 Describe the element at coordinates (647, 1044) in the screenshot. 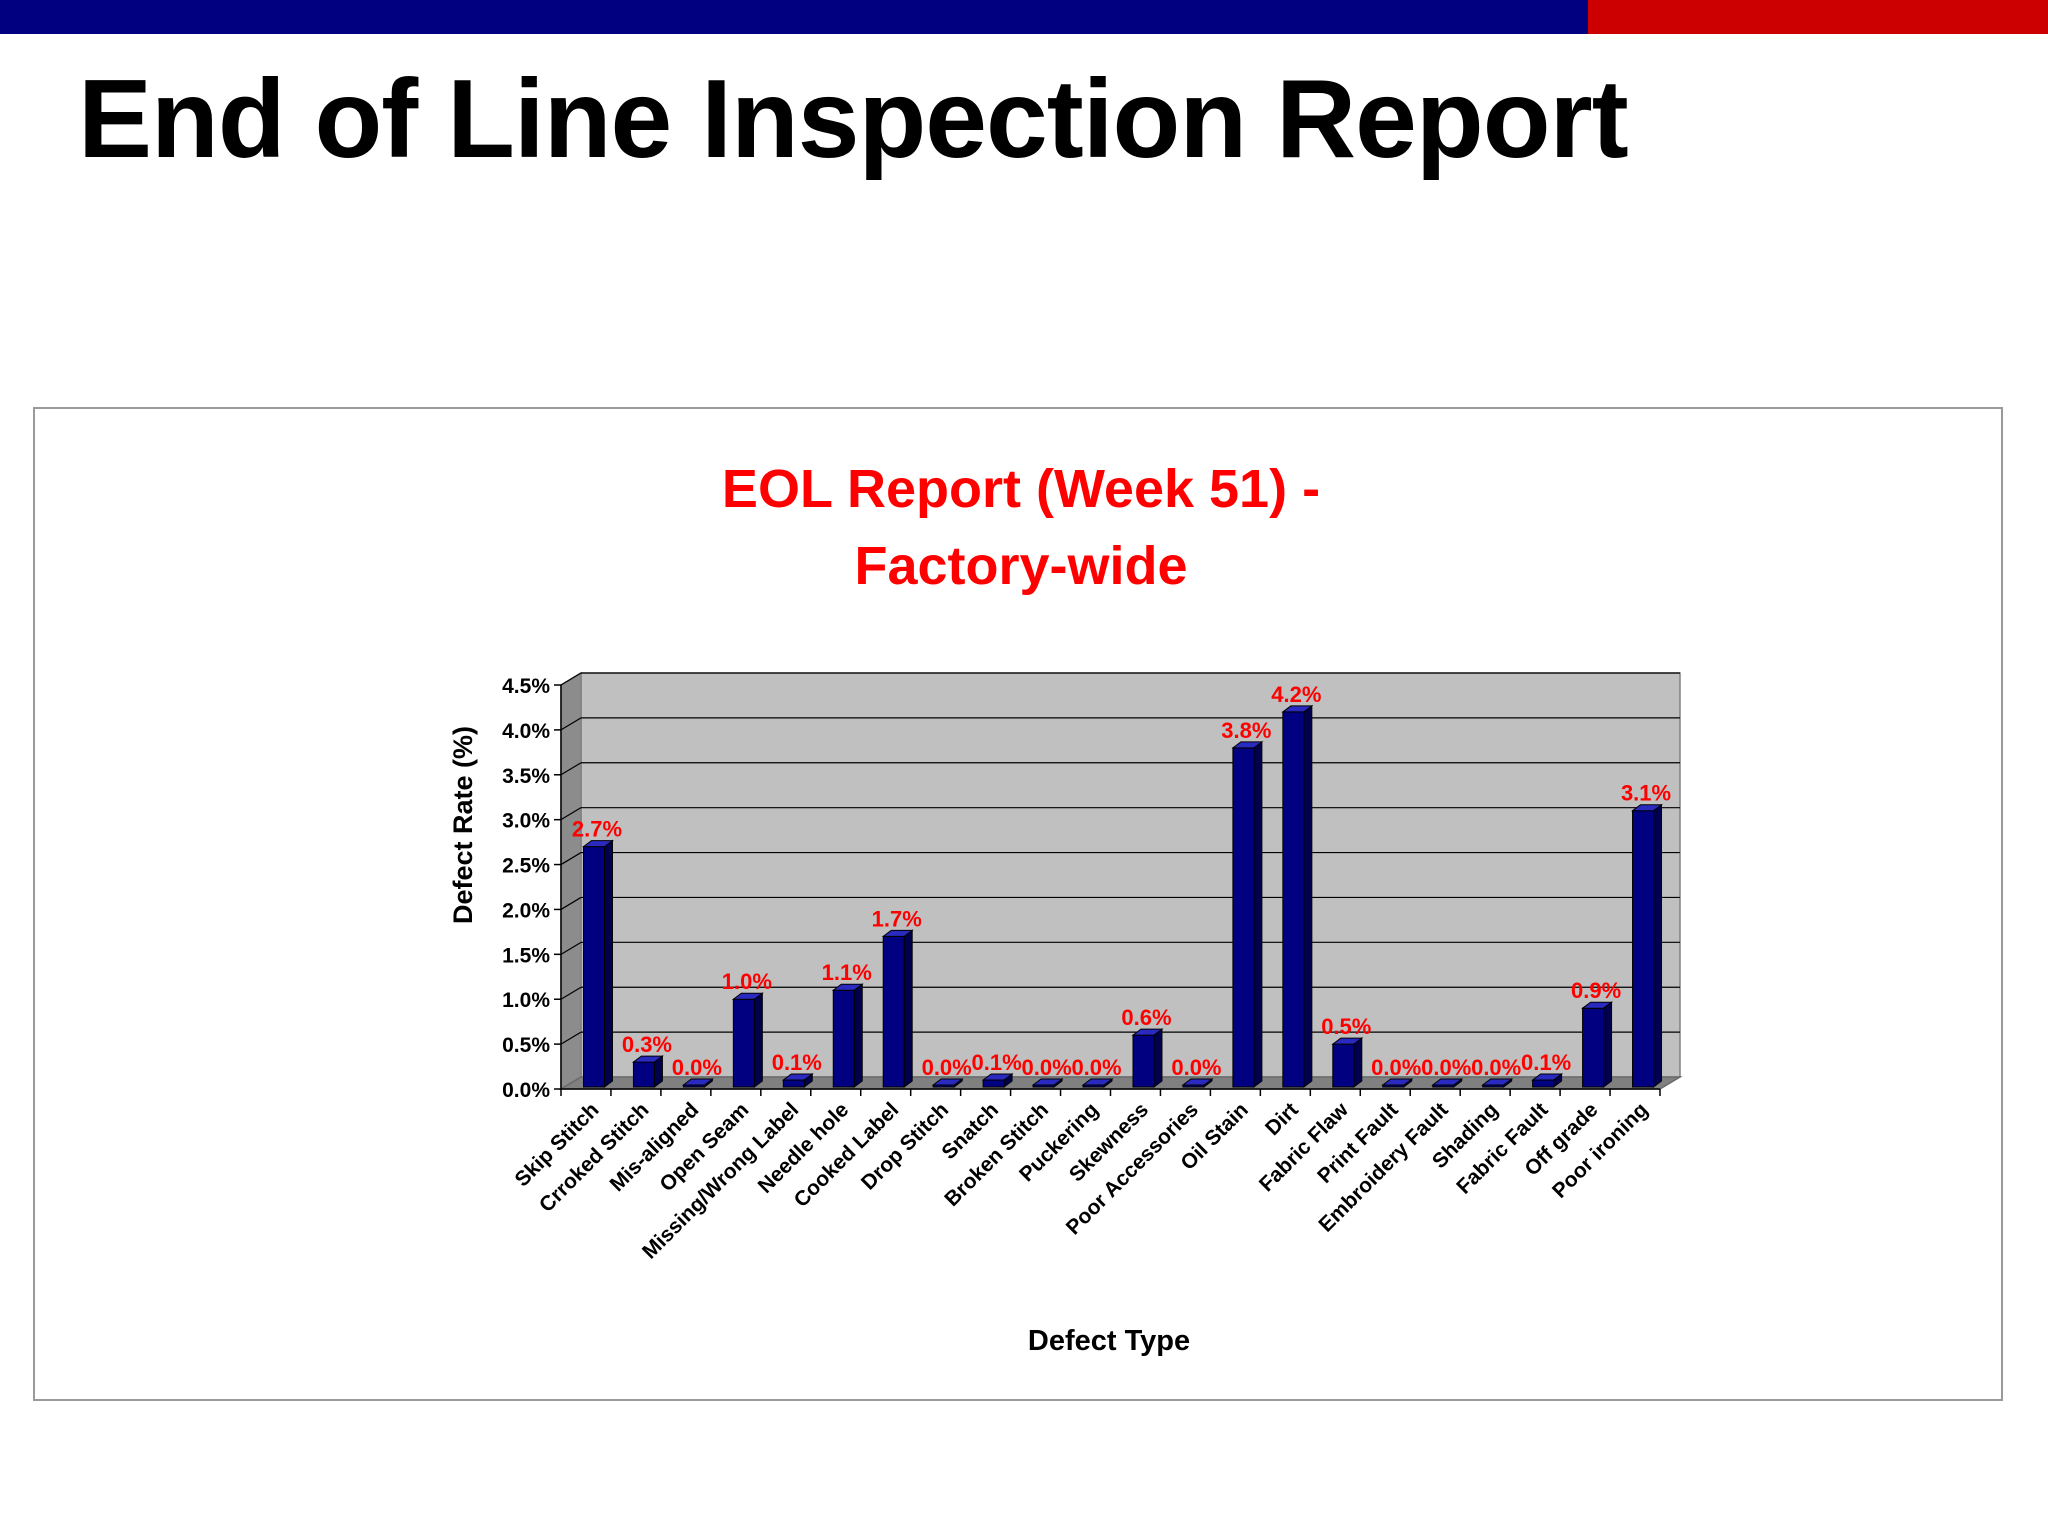

I see `data-label: 0.3%` at that location.